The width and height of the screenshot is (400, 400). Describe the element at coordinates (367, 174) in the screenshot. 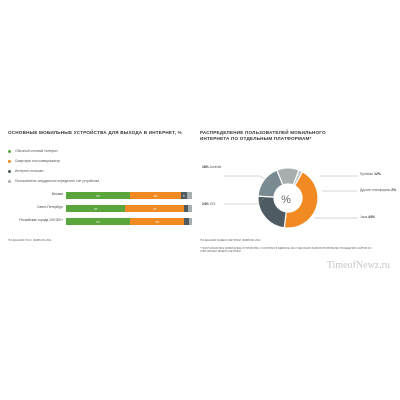

I see `label-symbian-name: Symbian` at that location.